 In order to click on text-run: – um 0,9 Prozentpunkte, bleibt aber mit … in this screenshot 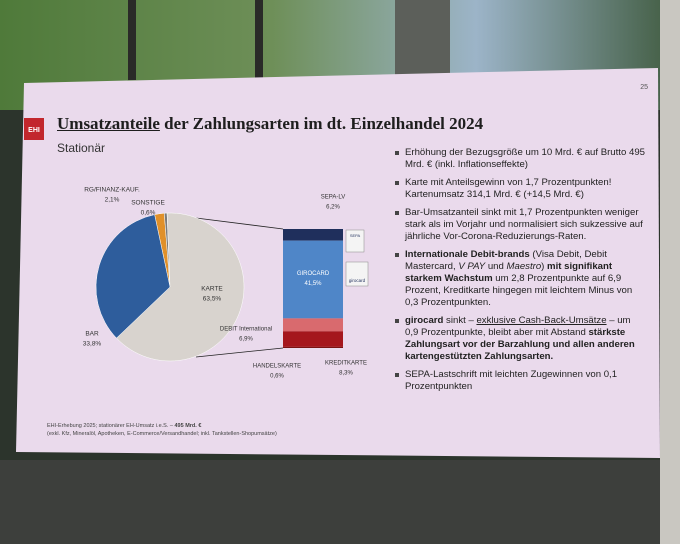, I will do `click(518, 326)`.